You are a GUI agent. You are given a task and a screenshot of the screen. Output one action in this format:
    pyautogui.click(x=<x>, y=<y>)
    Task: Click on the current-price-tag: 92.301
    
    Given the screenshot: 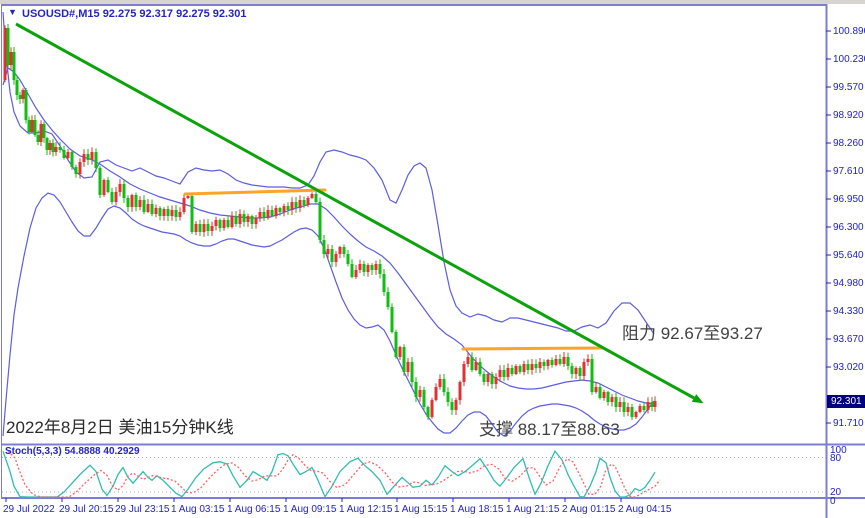 What is the action you would take?
    pyautogui.click(x=846, y=401)
    